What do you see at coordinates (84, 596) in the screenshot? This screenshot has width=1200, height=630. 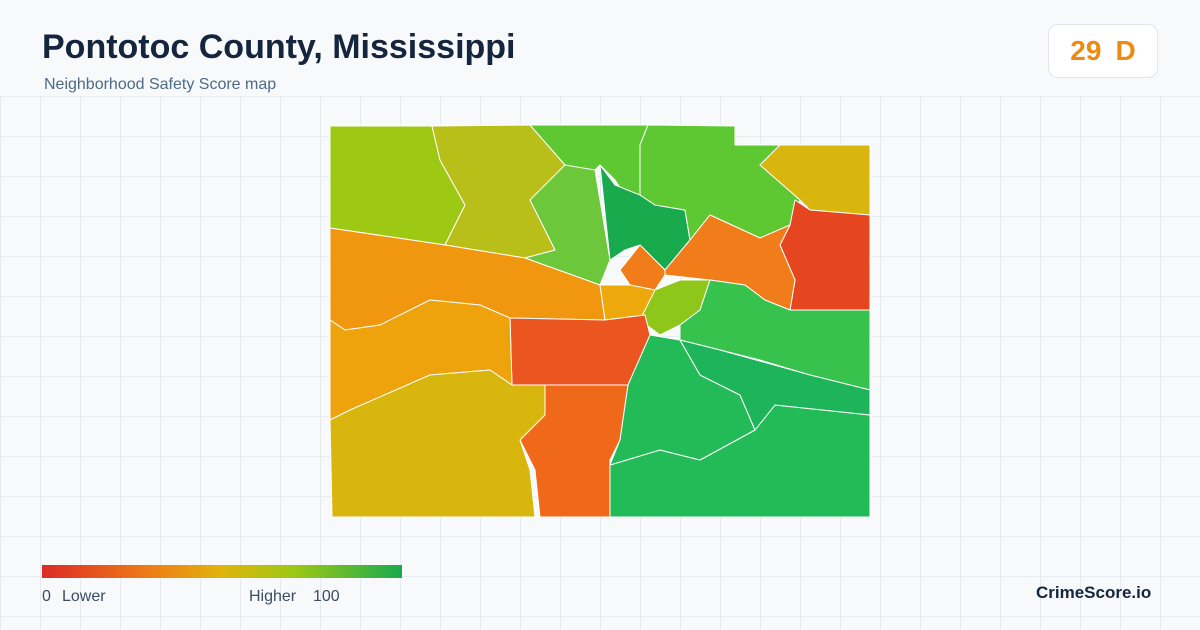 I see `legend-min-label: Lower` at bounding box center [84, 596].